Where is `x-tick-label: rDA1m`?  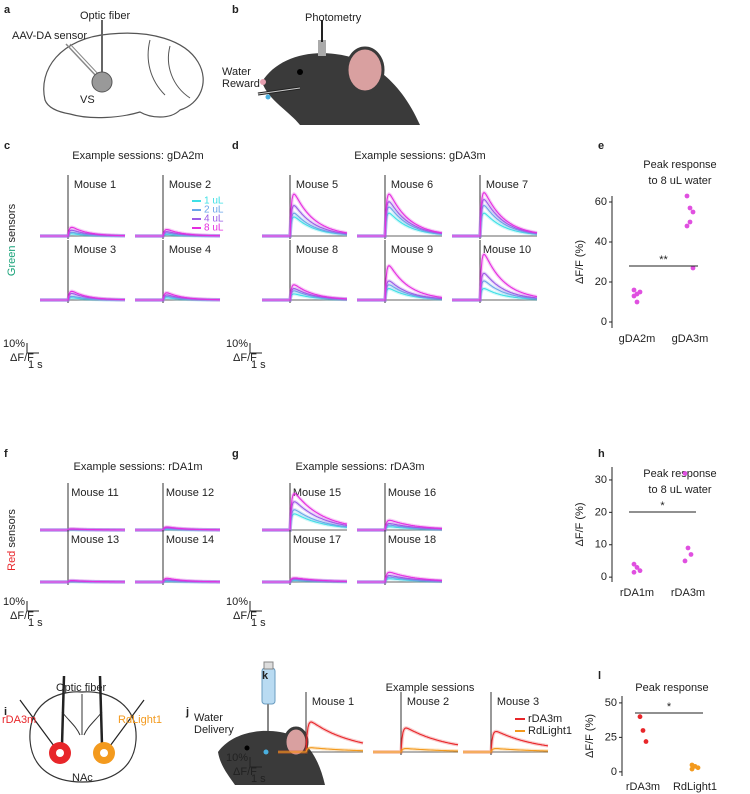
x-tick-label: rDA1m is located at coordinates (637, 593).